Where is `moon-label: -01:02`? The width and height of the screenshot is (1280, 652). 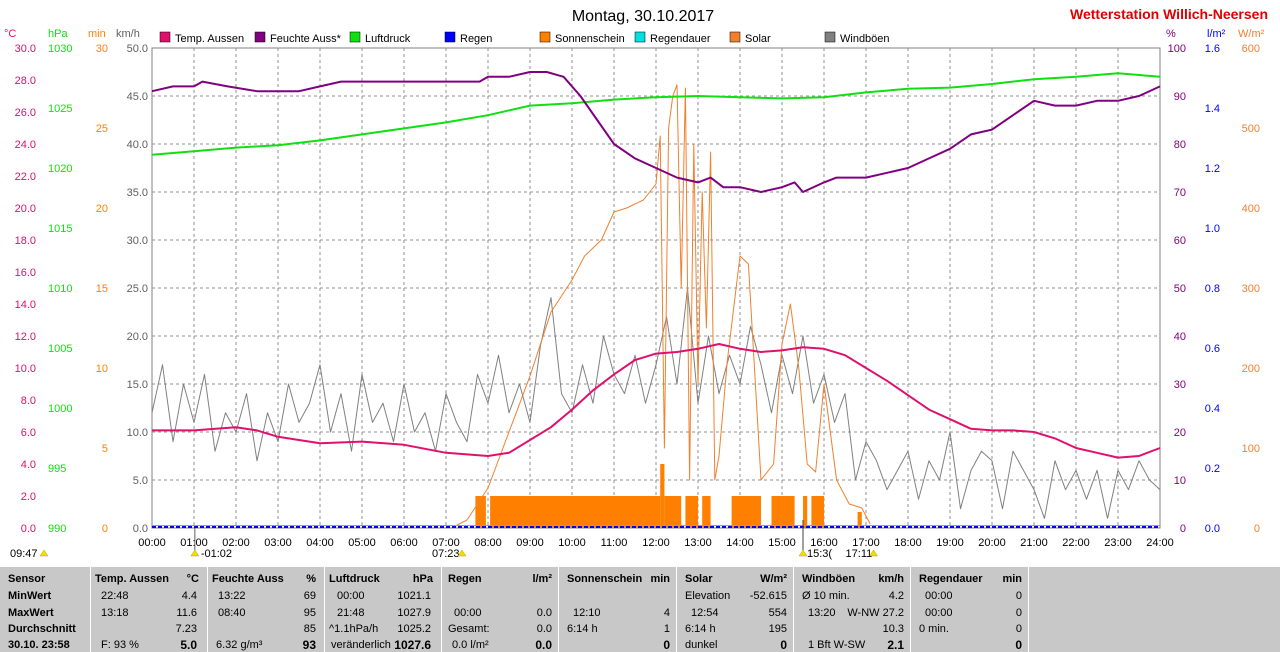
moon-label: -01:02 is located at coordinates (216, 554).